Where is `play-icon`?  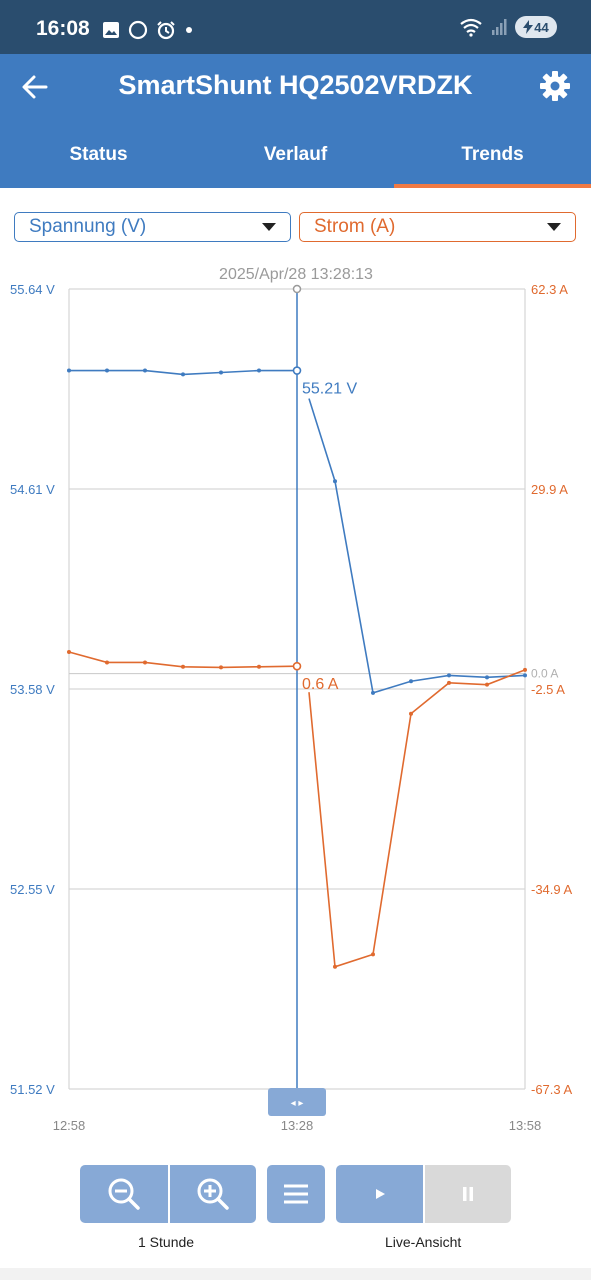 play-icon is located at coordinates (380, 1194).